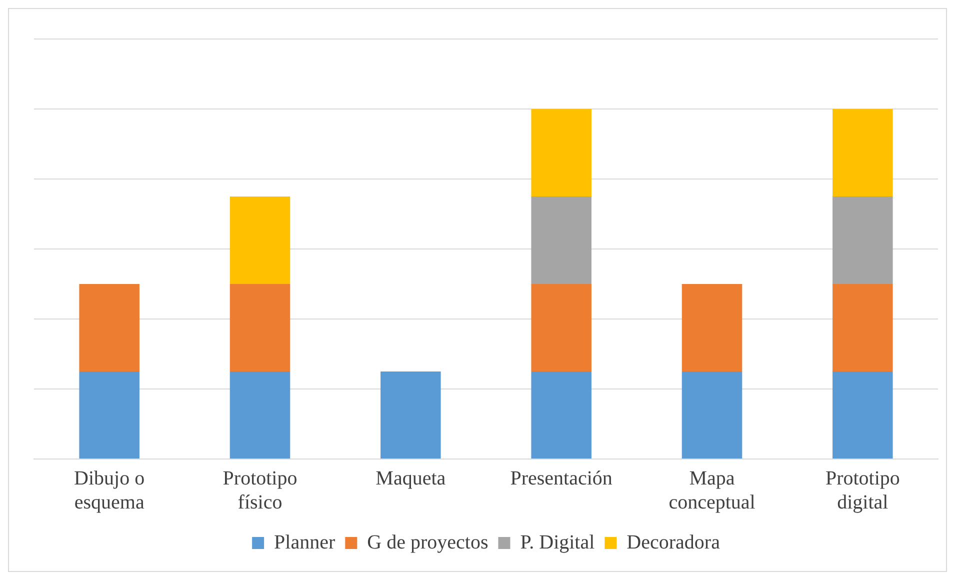  I want to click on legend-label: Decoradora, so click(673, 542).